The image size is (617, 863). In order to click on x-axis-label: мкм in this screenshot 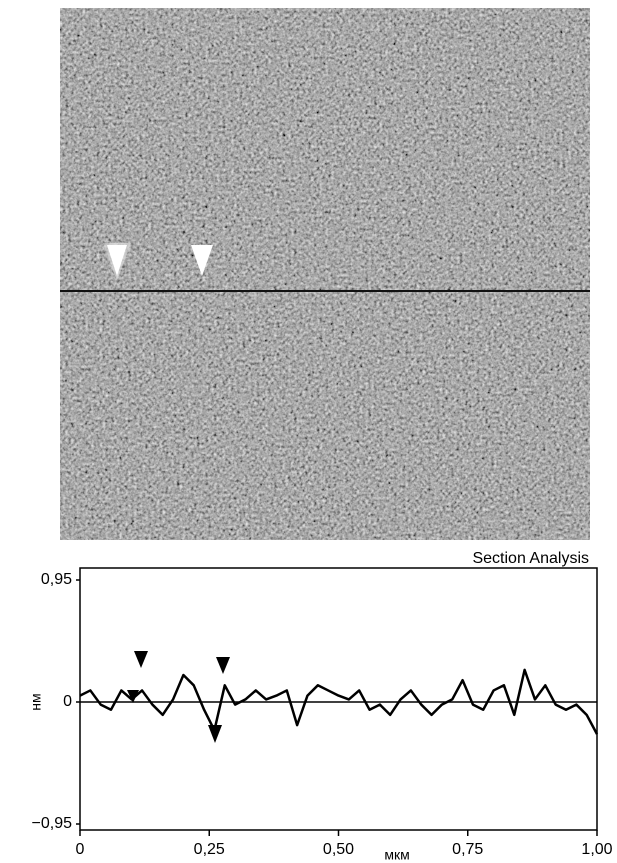, I will do `click(396, 855)`.